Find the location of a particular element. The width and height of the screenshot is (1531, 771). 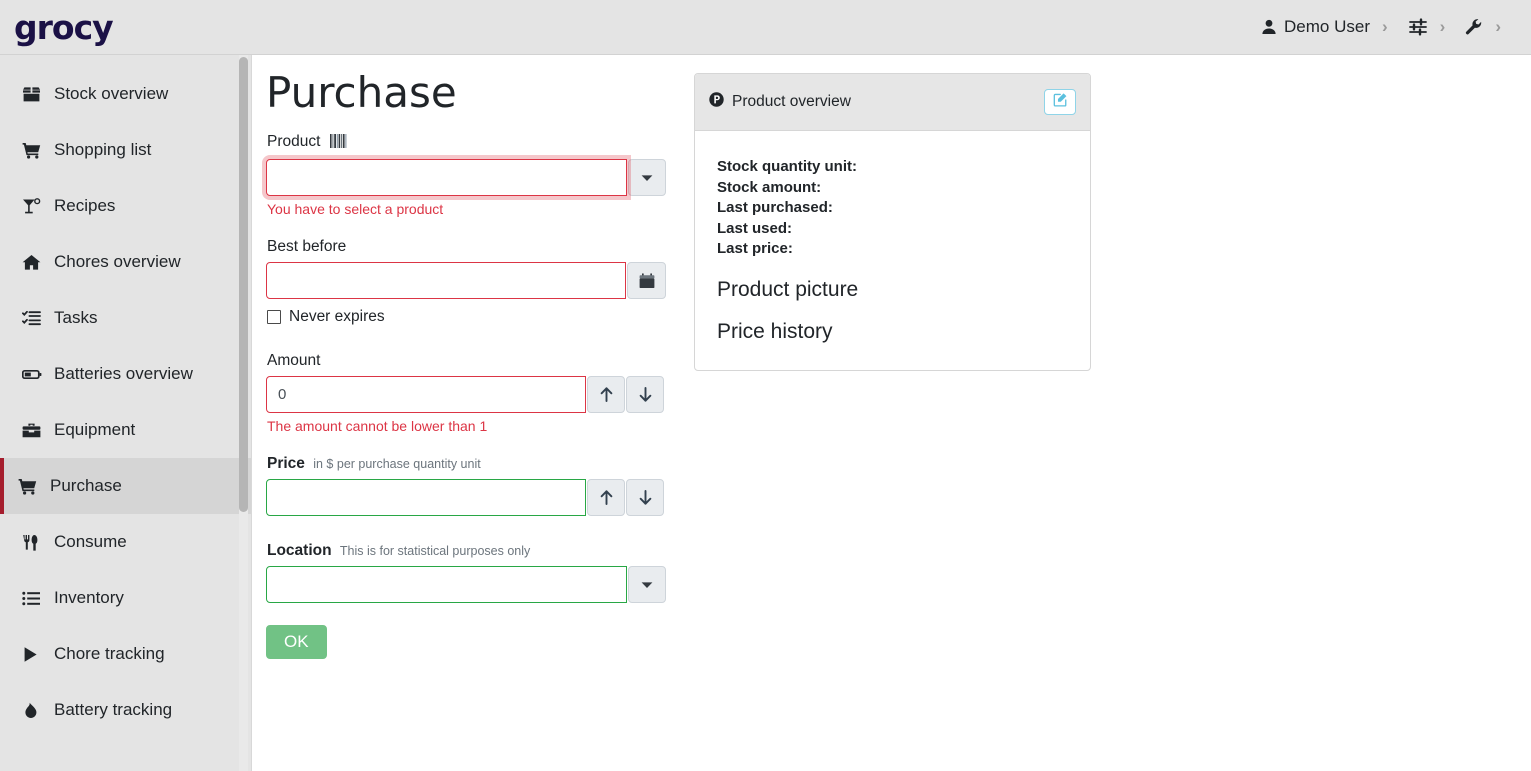

product-overview-title-text: Product overview is located at coordinates (791, 101).